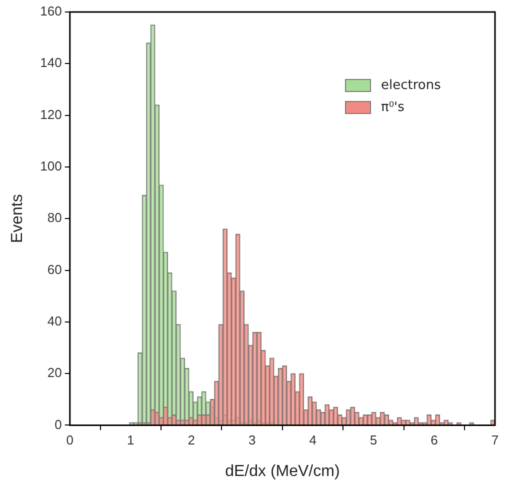 Image resolution: width=505 pixels, height=489 pixels. Describe the element at coordinates (130, 440) in the screenshot. I see `x-tick-label: 1` at that location.